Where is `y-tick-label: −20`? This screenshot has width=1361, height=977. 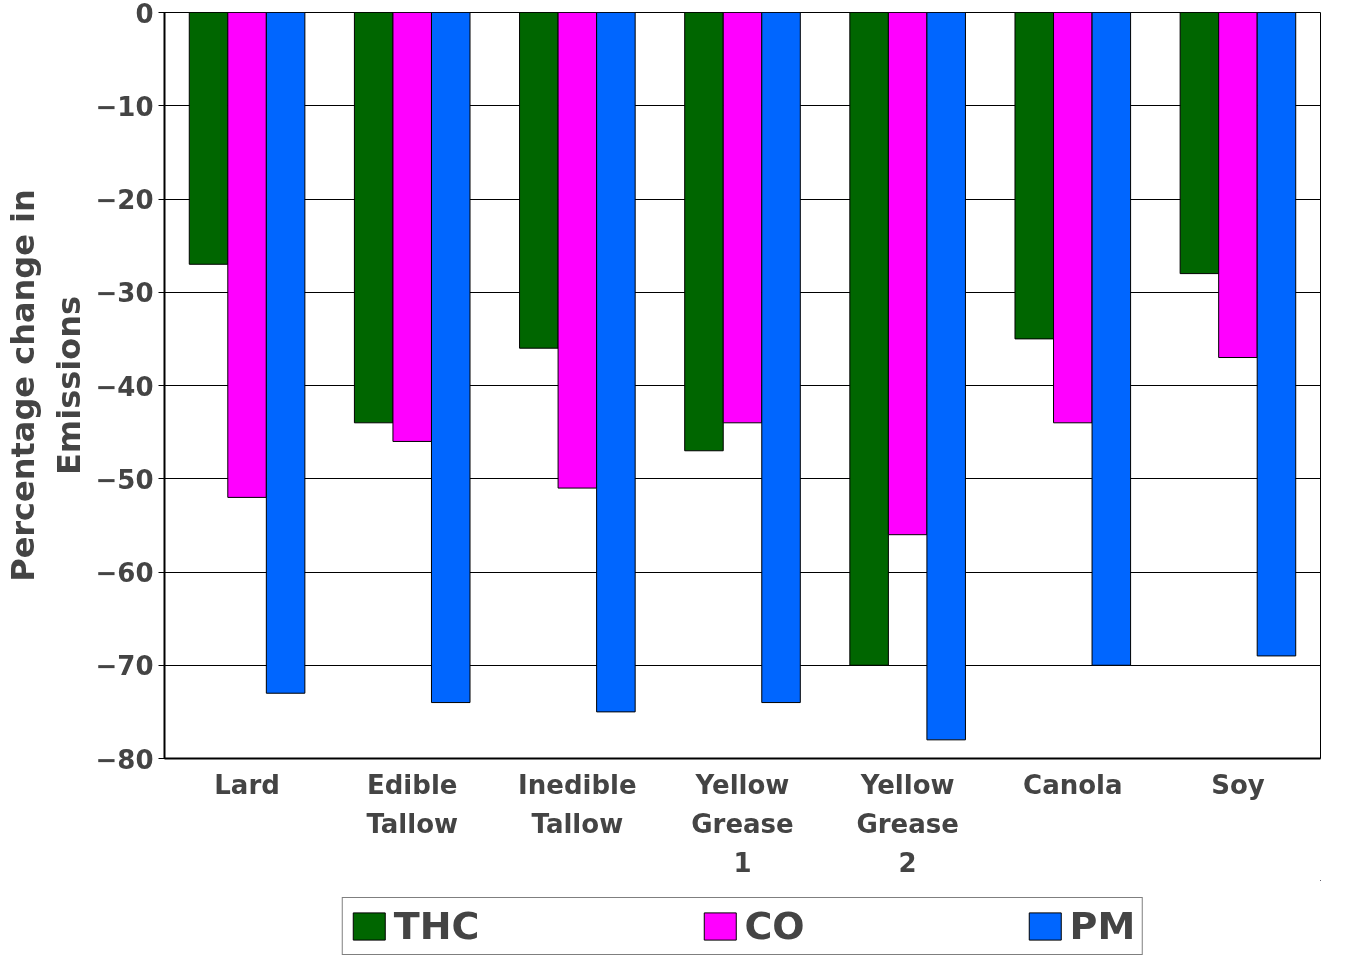
y-tick-label: −20 is located at coordinates (124, 200).